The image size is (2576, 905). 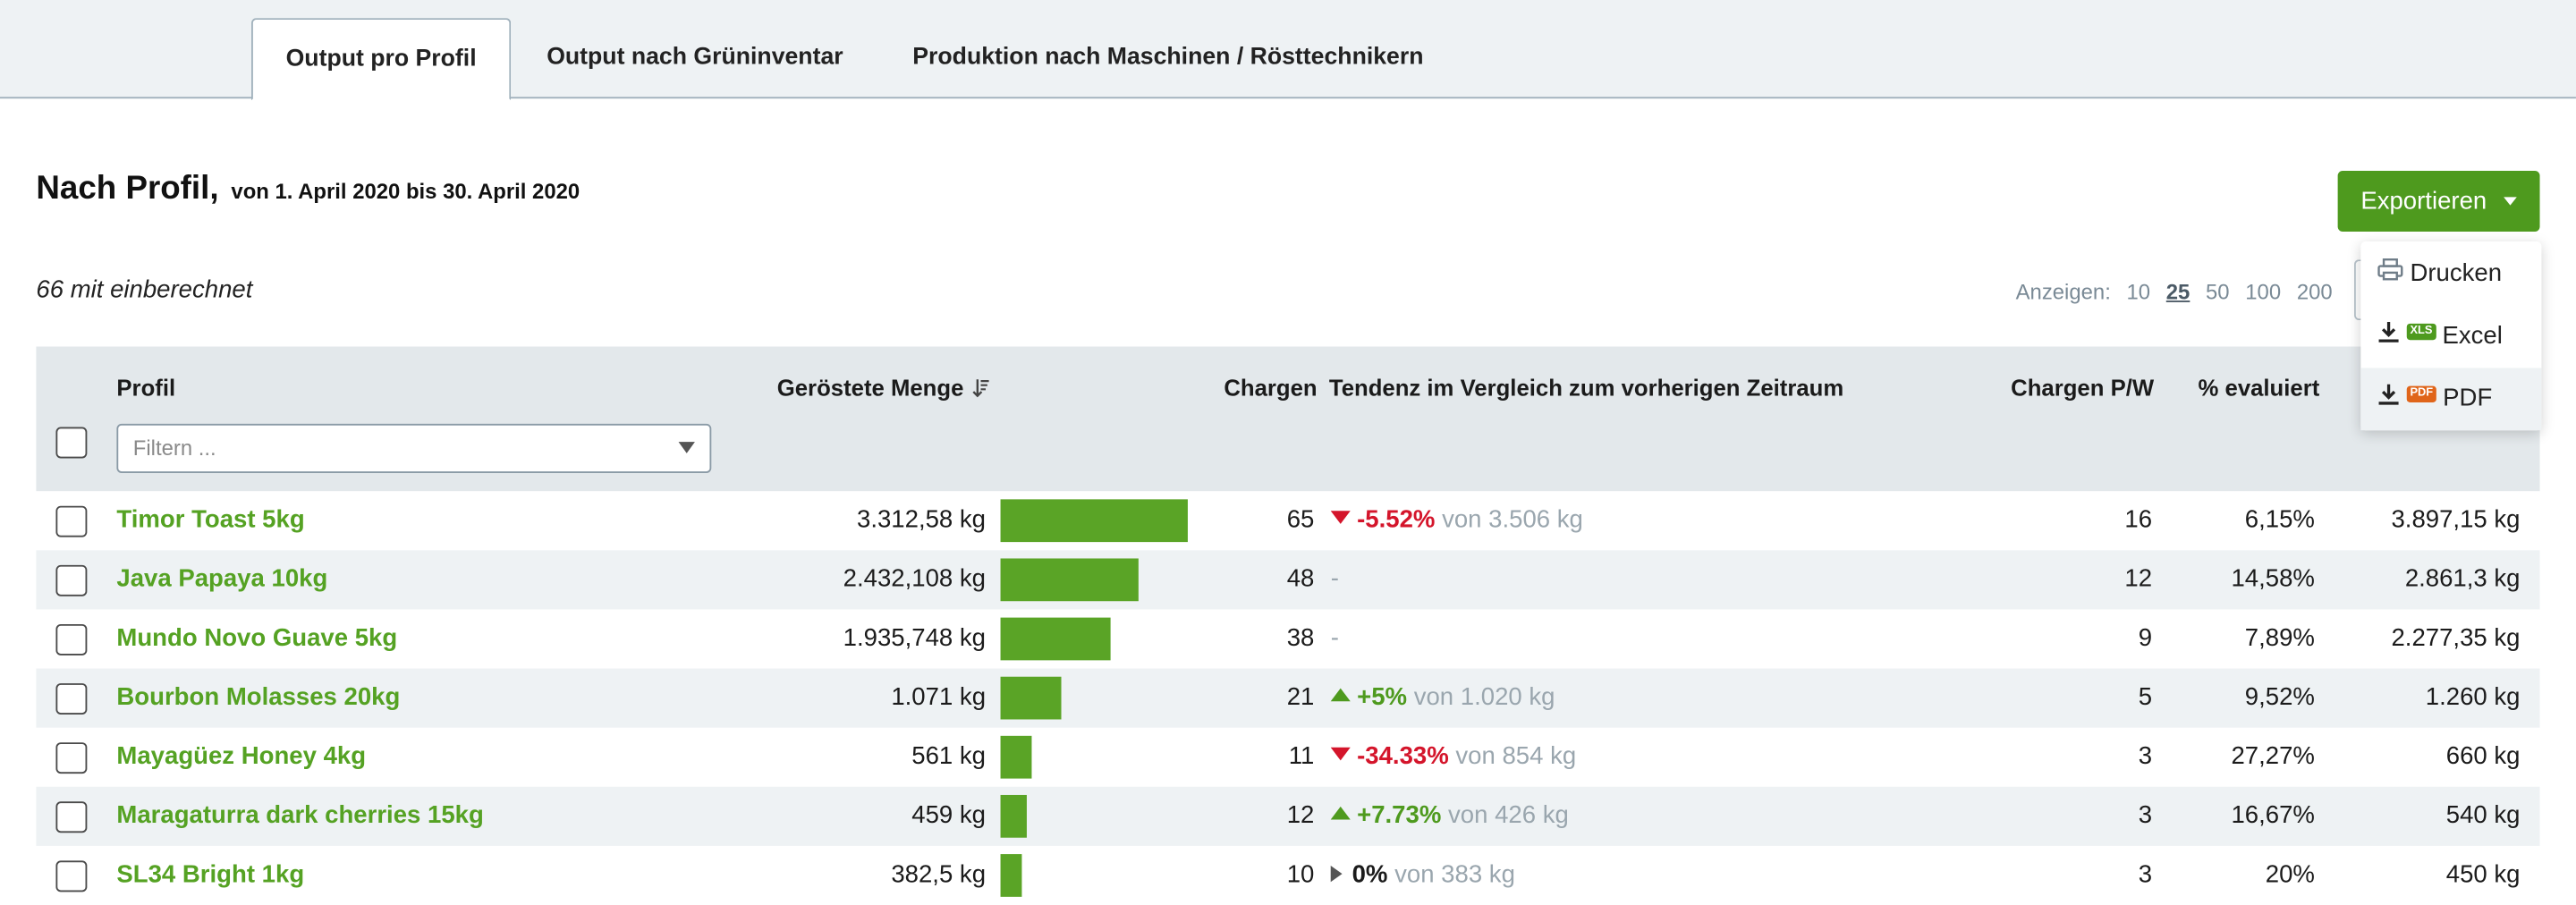 I want to click on included-count: 66 mit einberechnet, so click(x=144, y=289).